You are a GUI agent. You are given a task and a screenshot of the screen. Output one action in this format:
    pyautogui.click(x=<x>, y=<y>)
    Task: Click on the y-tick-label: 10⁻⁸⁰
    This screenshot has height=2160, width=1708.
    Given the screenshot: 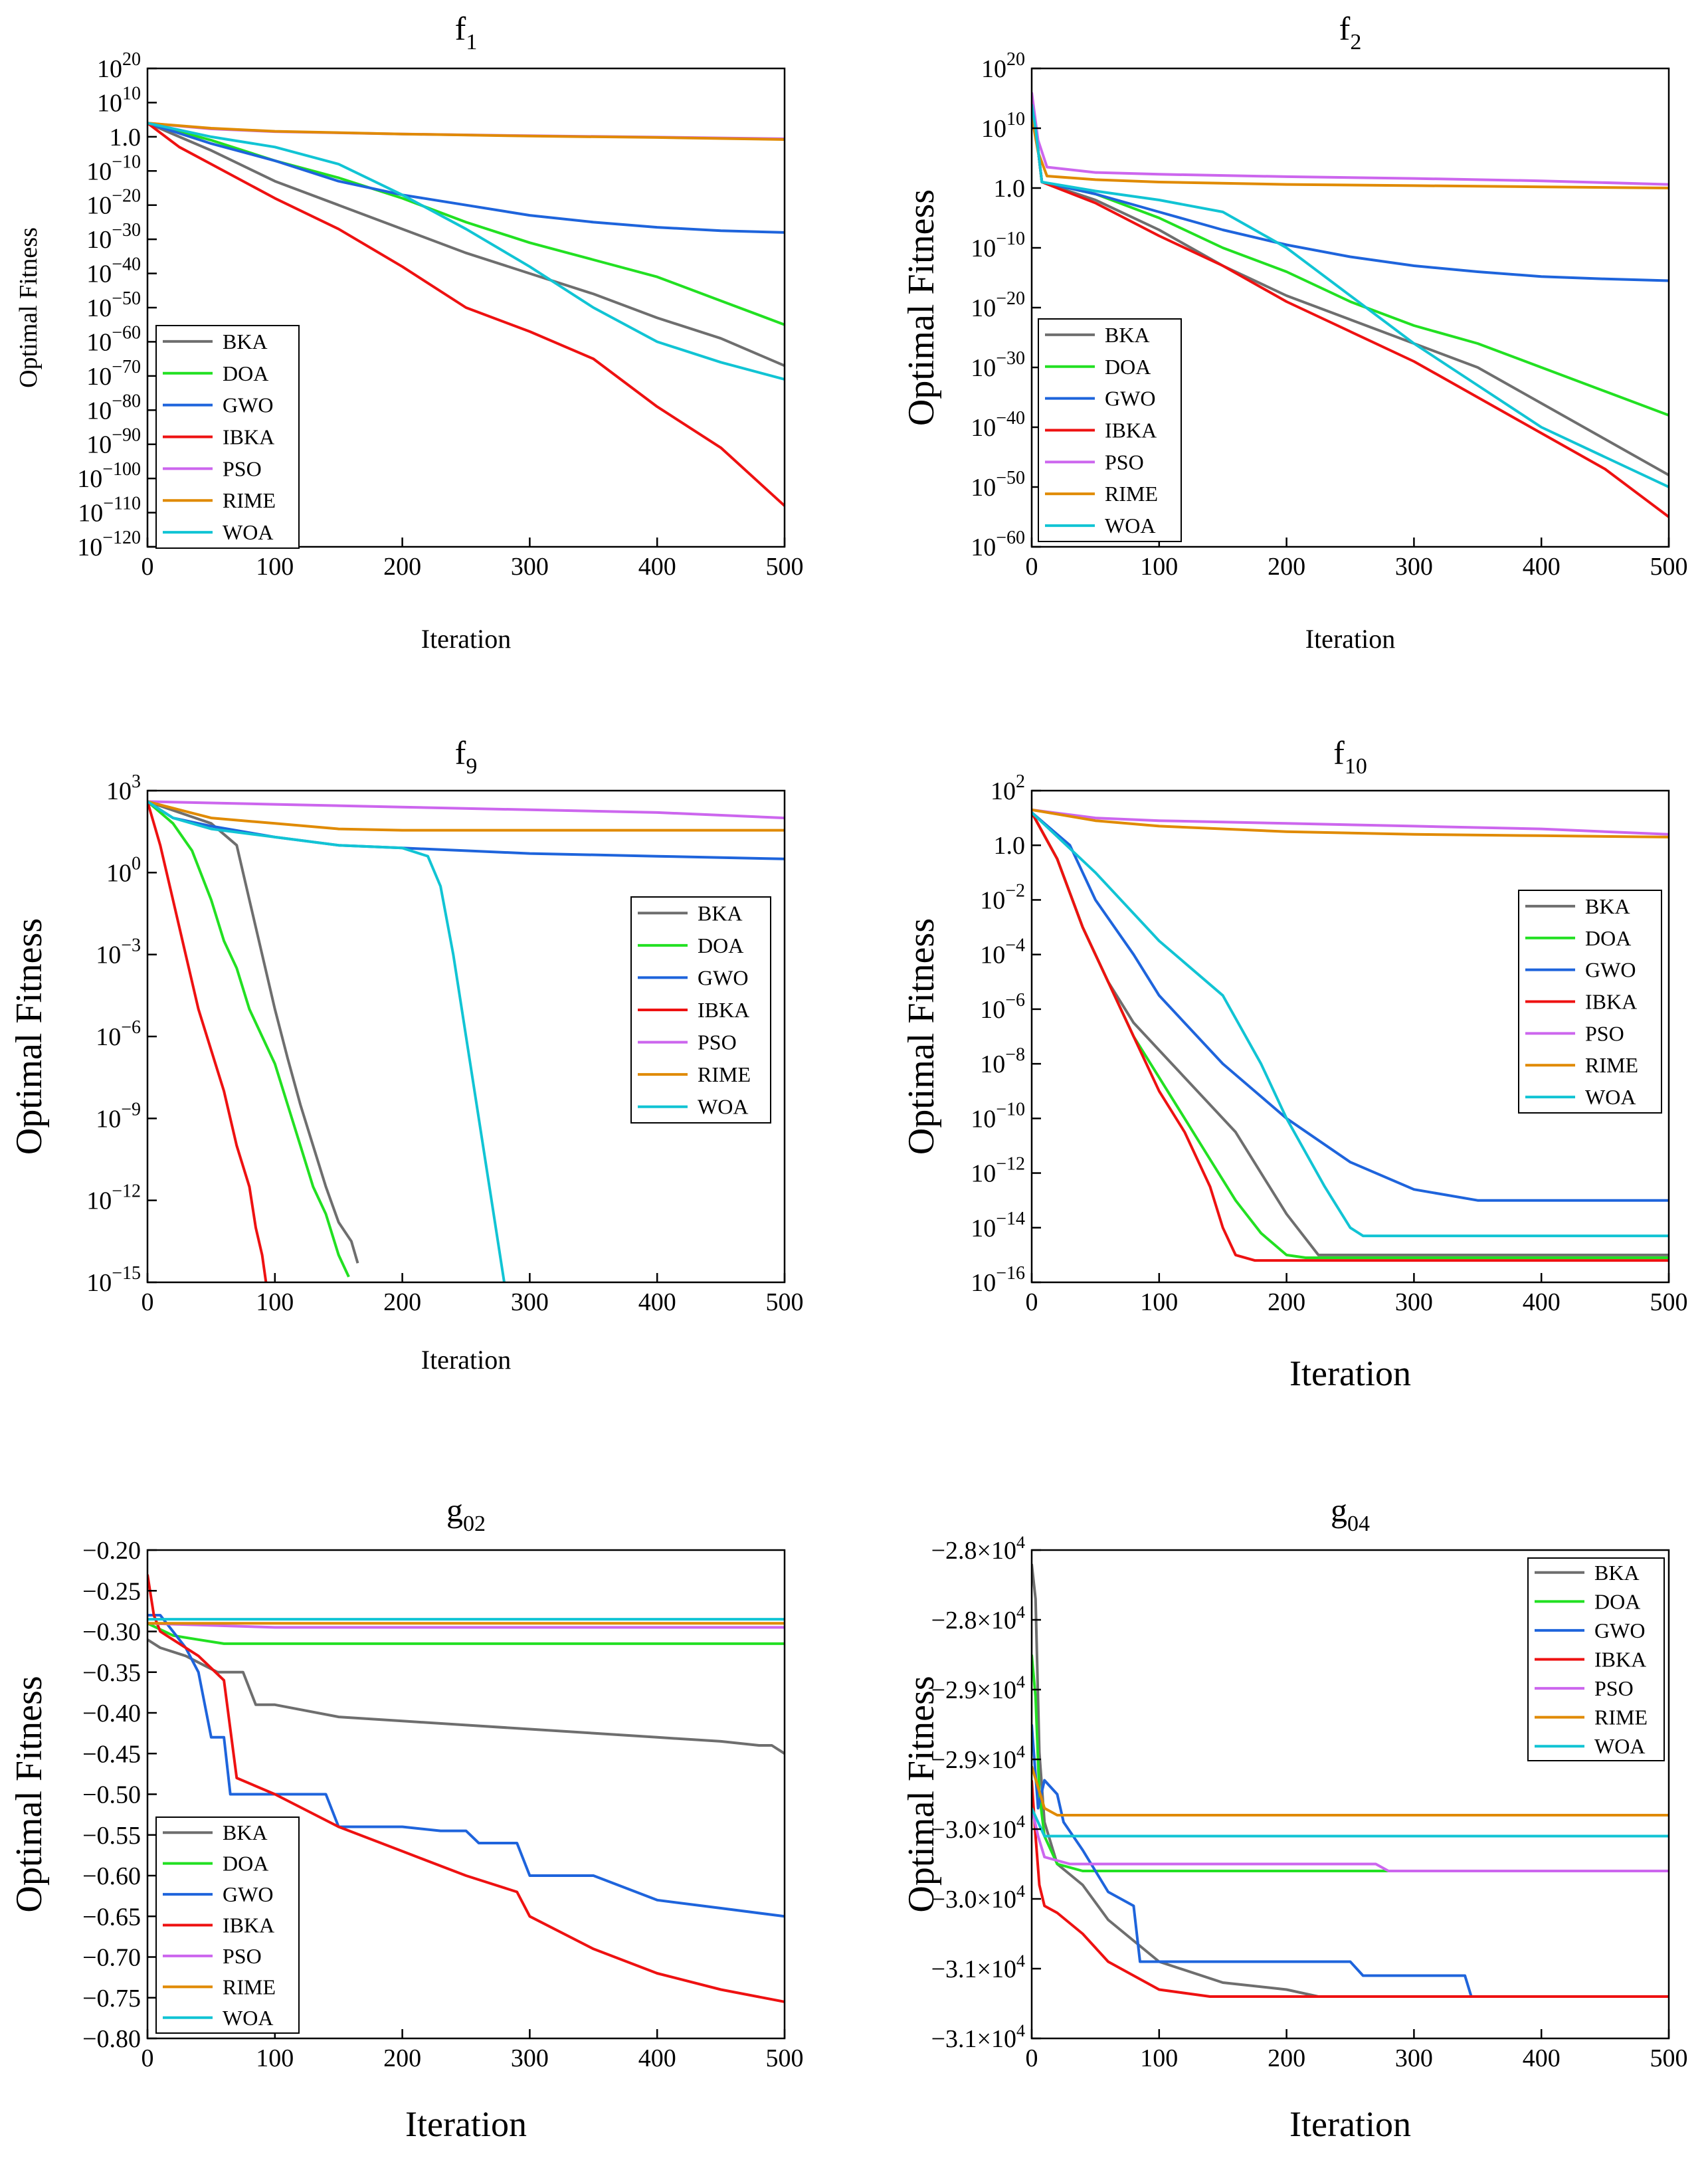 What is the action you would take?
    pyautogui.click(x=114, y=408)
    